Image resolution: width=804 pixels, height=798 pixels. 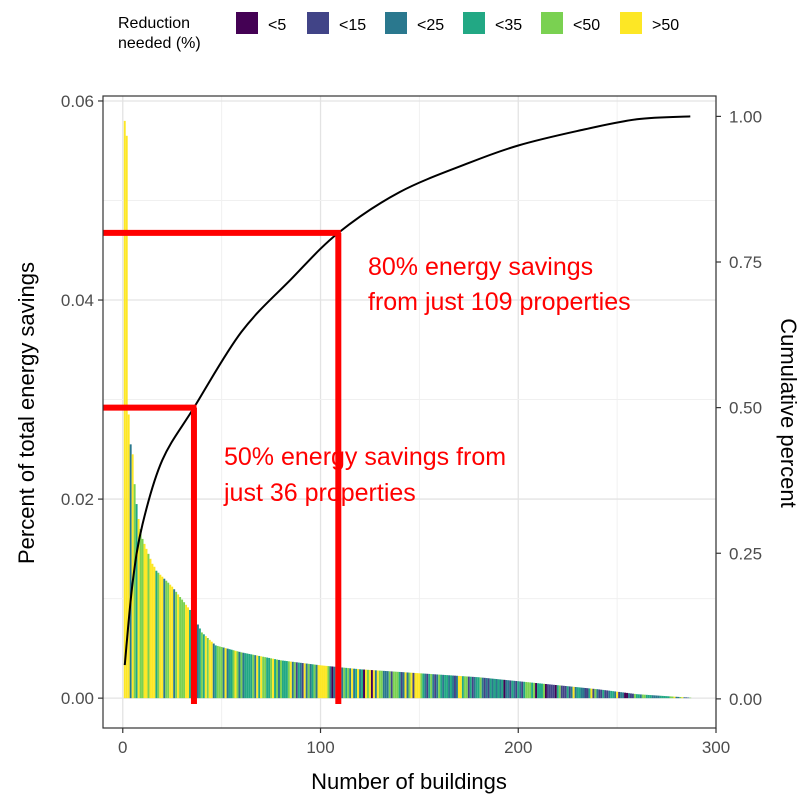 I want to click on y2-axis-title: Cumulative percent, so click(x=788, y=413).